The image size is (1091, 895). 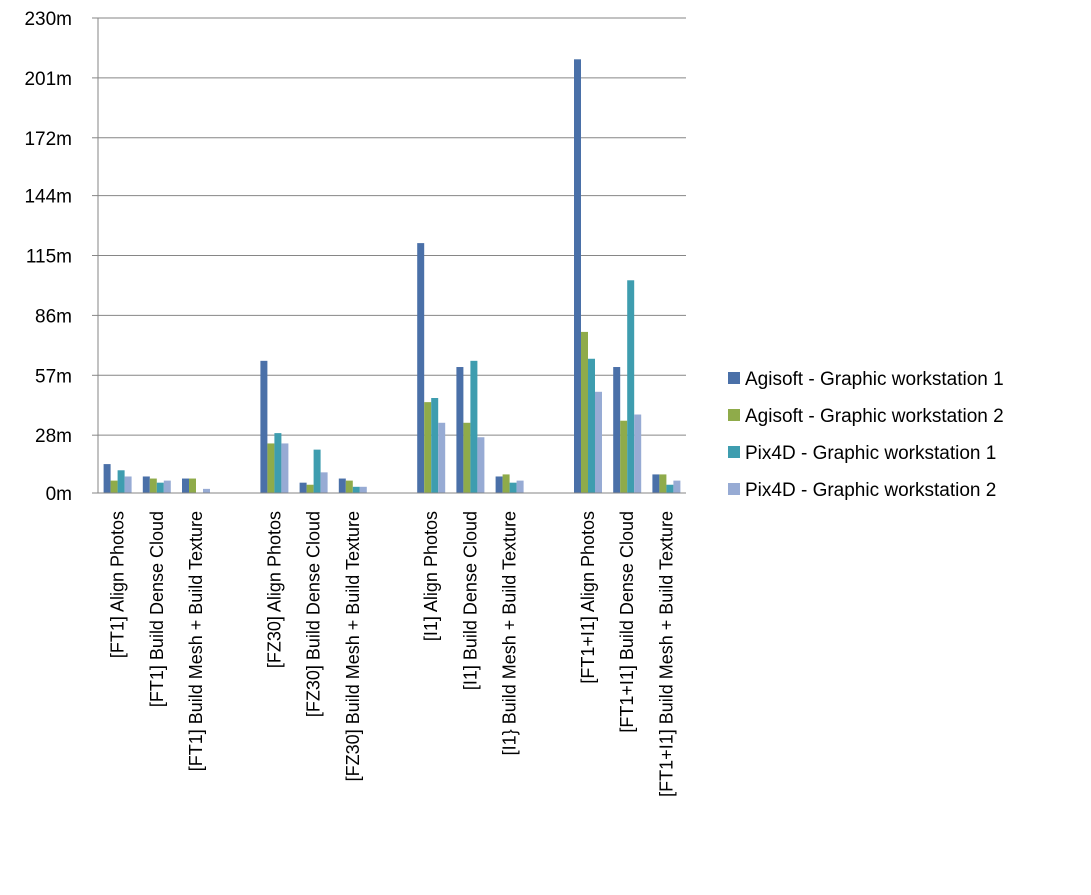 I want to click on legend-label: Agisoft - Graphic workstation 1, so click(x=874, y=379).